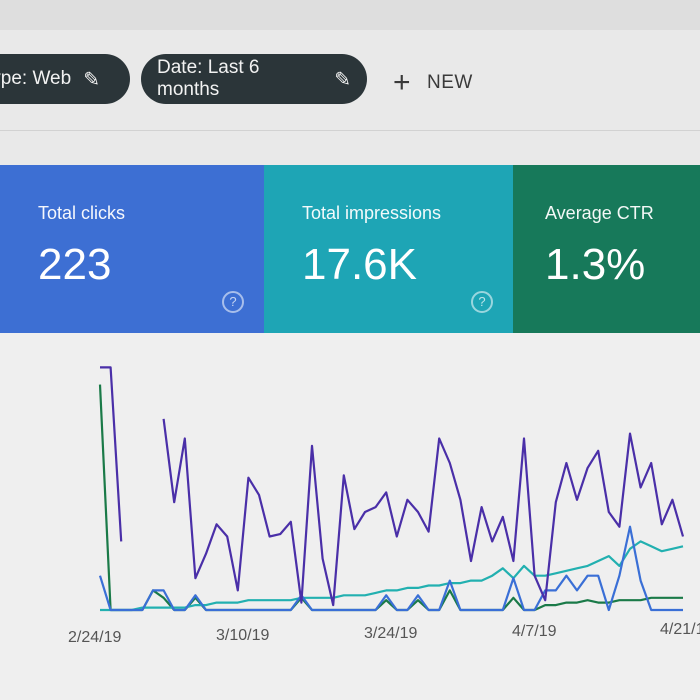  What do you see at coordinates (95, 637) in the screenshot?
I see `x-tick-label: 2/24/19` at bounding box center [95, 637].